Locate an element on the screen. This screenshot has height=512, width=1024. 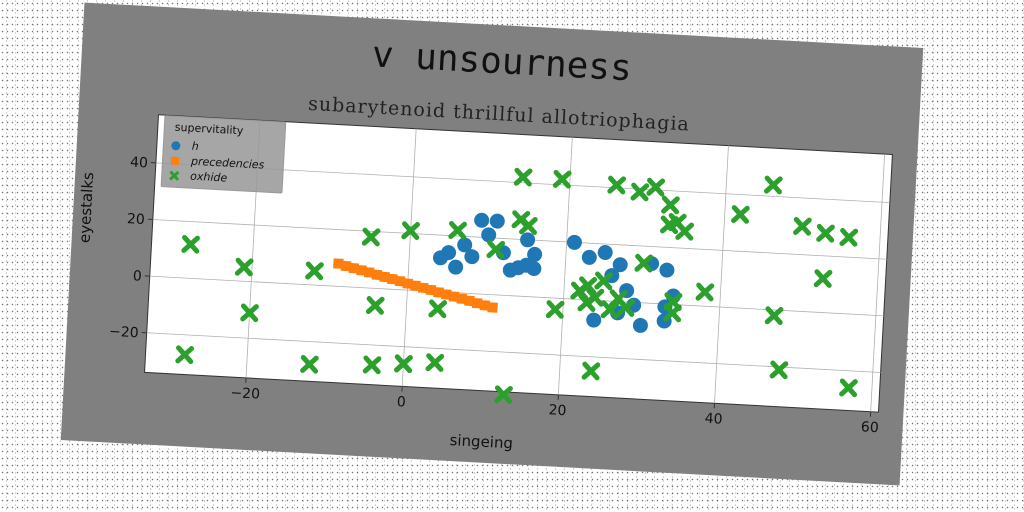
legend-label: oxhide is located at coordinates (208, 177).